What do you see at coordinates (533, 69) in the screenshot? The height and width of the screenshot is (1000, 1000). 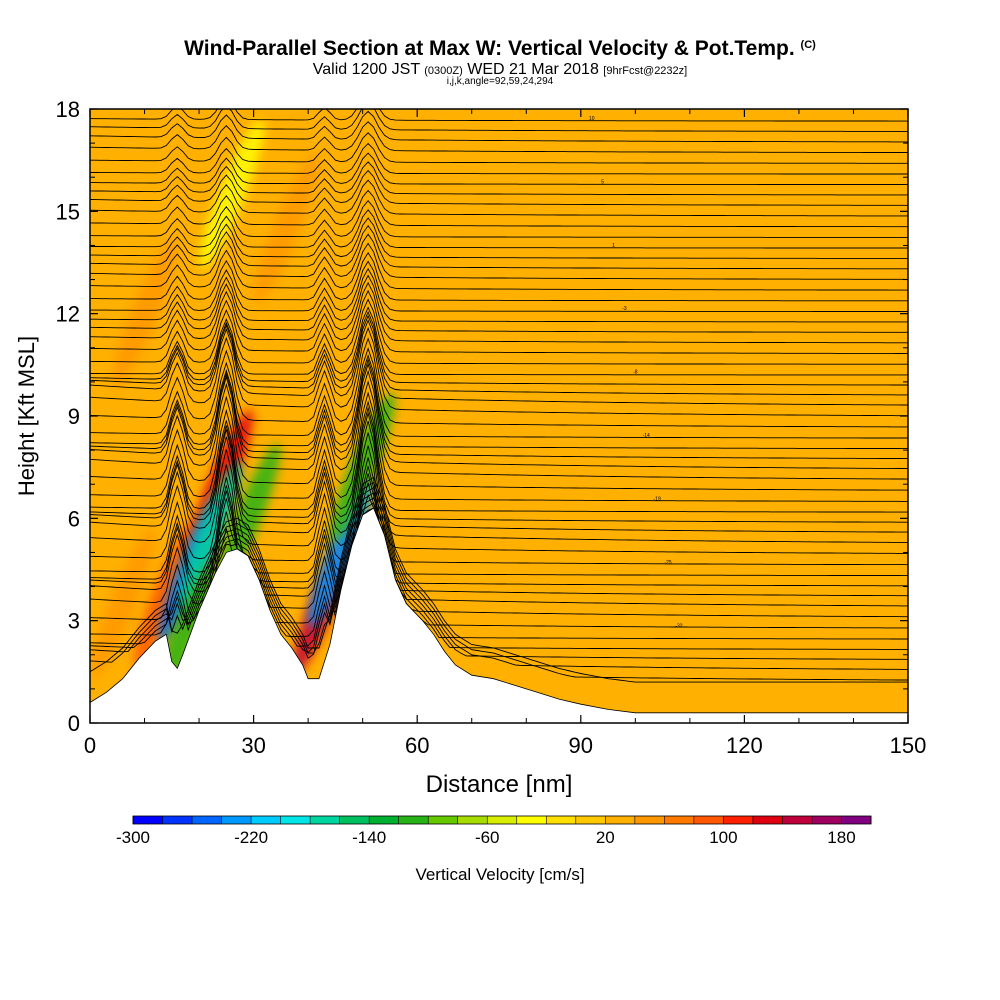 I see `subtitle-date: WED 21 Mar 2018` at bounding box center [533, 69].